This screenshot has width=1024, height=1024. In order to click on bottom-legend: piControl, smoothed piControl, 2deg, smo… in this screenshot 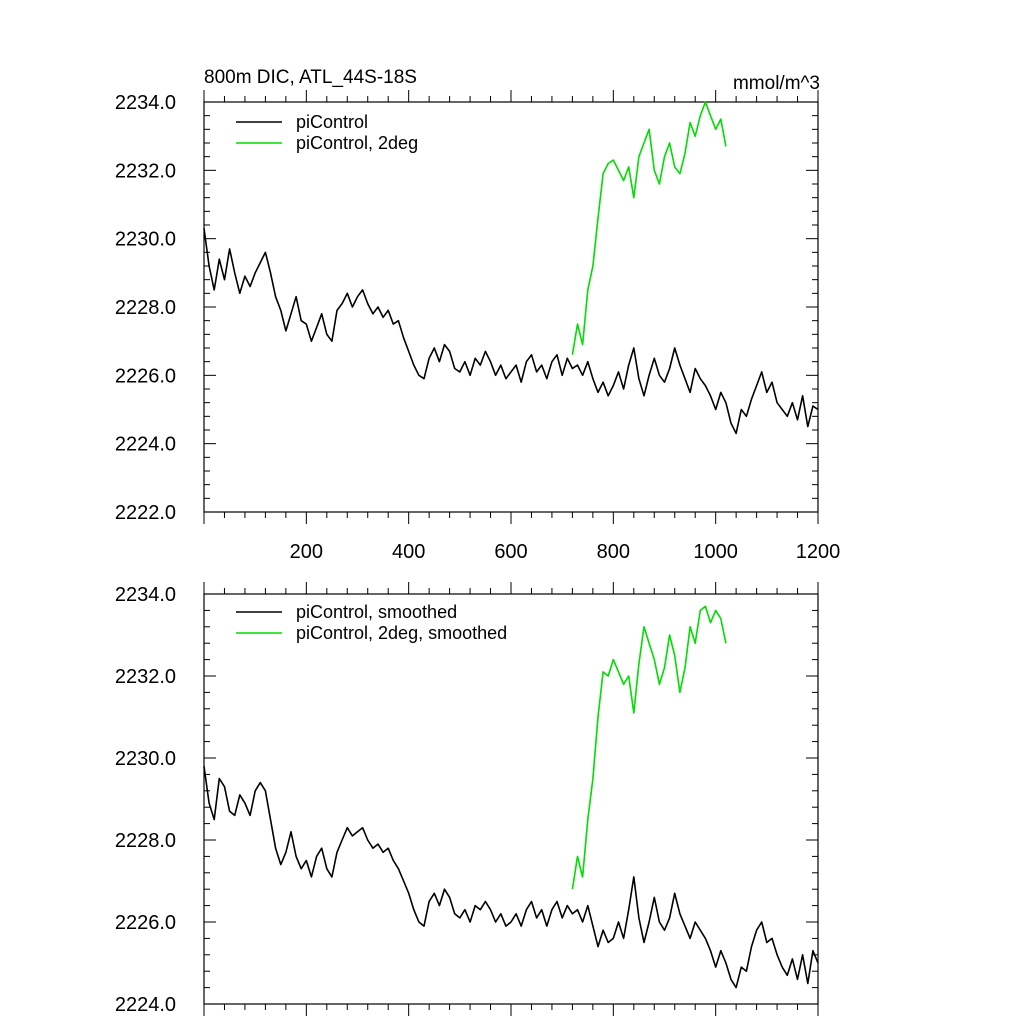, I will do `click(371, 622)`.